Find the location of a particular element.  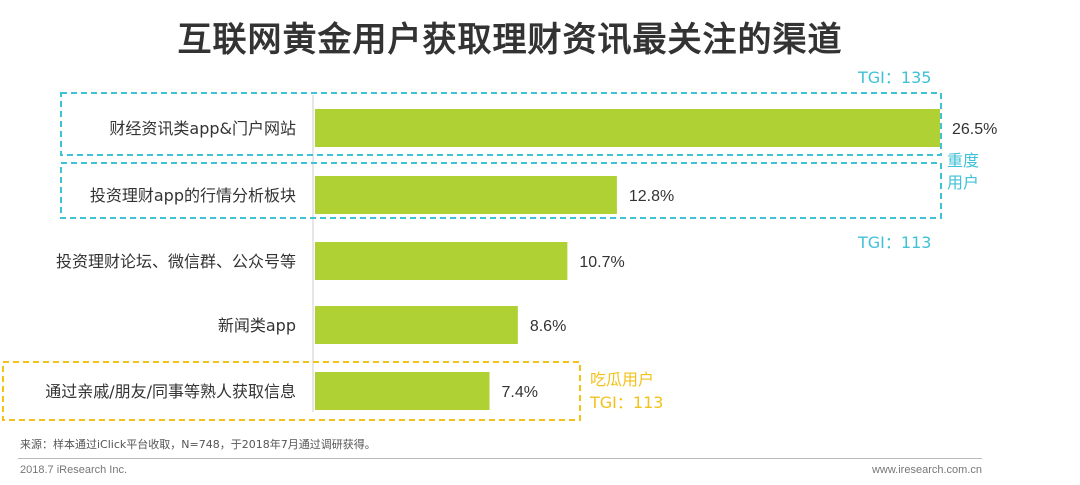

website-text: www.iresearch.com.cn is located at coordinates (926, 470).